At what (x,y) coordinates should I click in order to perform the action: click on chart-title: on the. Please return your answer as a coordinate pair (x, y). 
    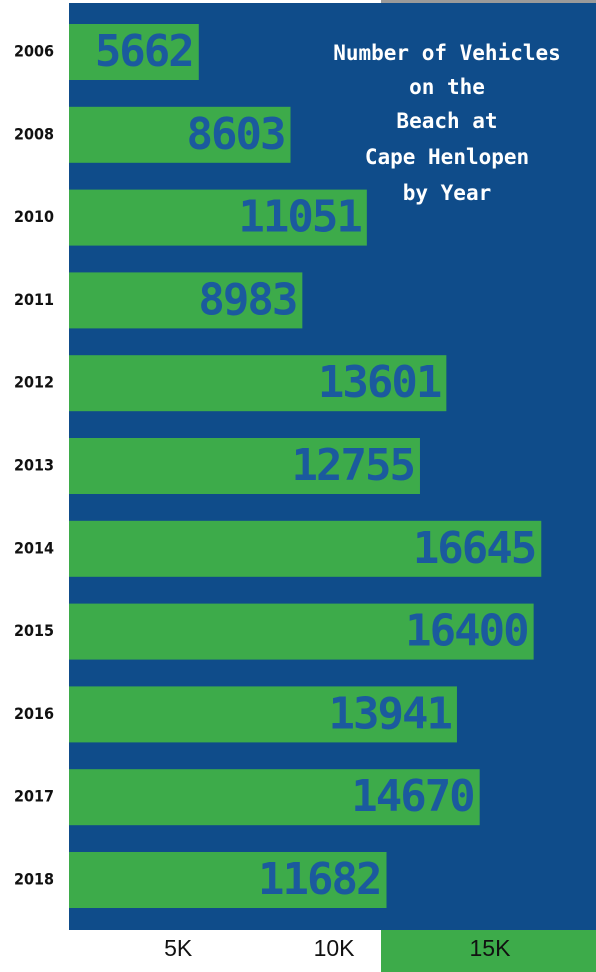
    Looking at the image, I should click on (447, 87).